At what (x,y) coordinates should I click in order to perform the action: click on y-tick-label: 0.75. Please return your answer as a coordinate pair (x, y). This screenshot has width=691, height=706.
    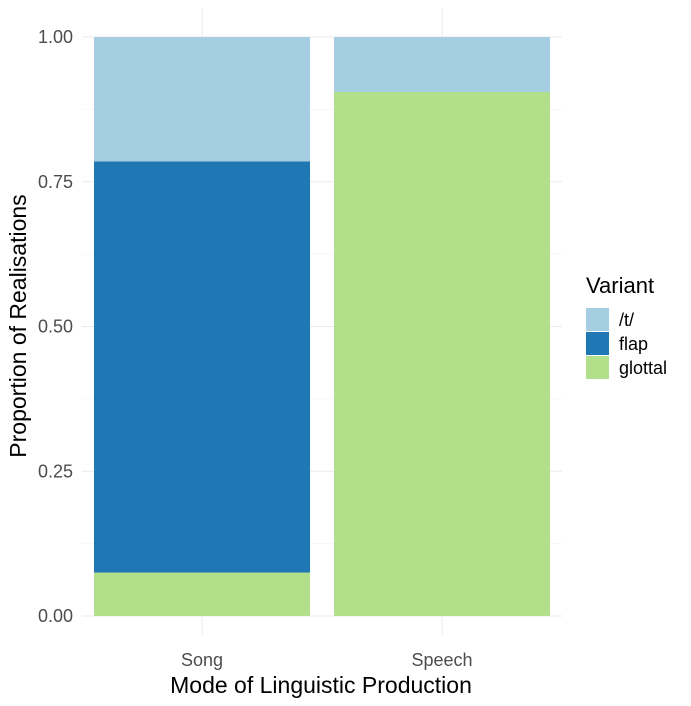
    Looking at the image, I should click on (55, 182).